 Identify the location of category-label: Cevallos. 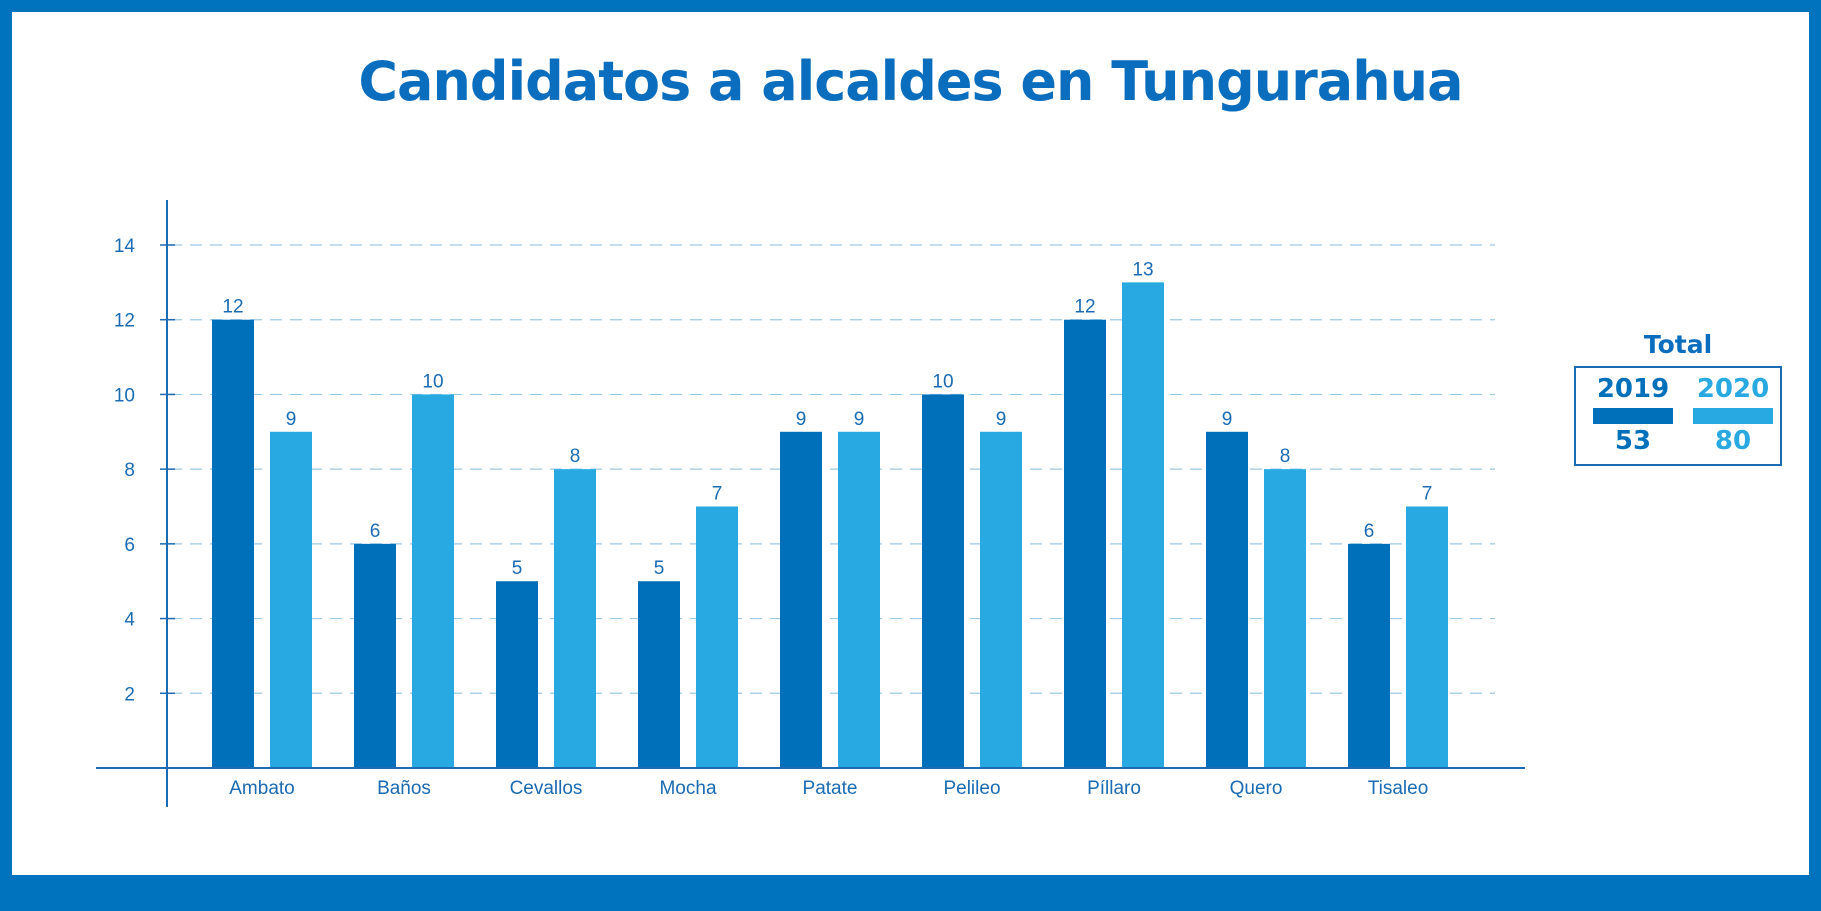
(546, 788).